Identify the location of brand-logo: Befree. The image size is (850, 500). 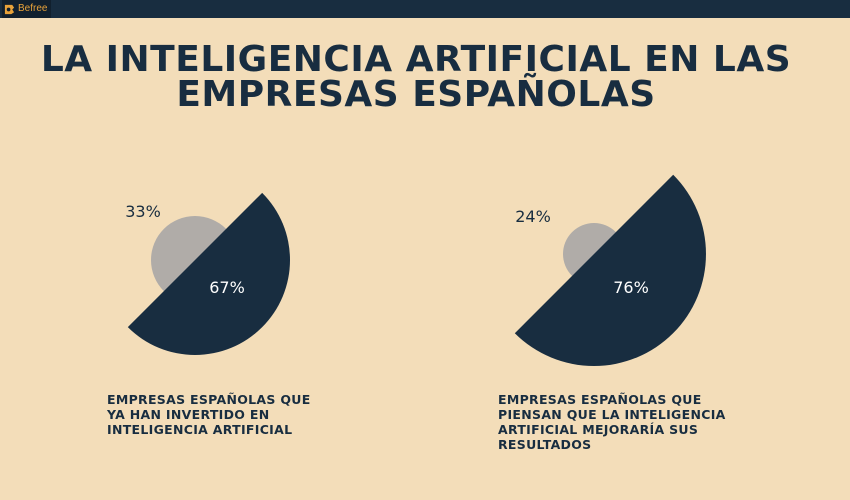
(27, 9).